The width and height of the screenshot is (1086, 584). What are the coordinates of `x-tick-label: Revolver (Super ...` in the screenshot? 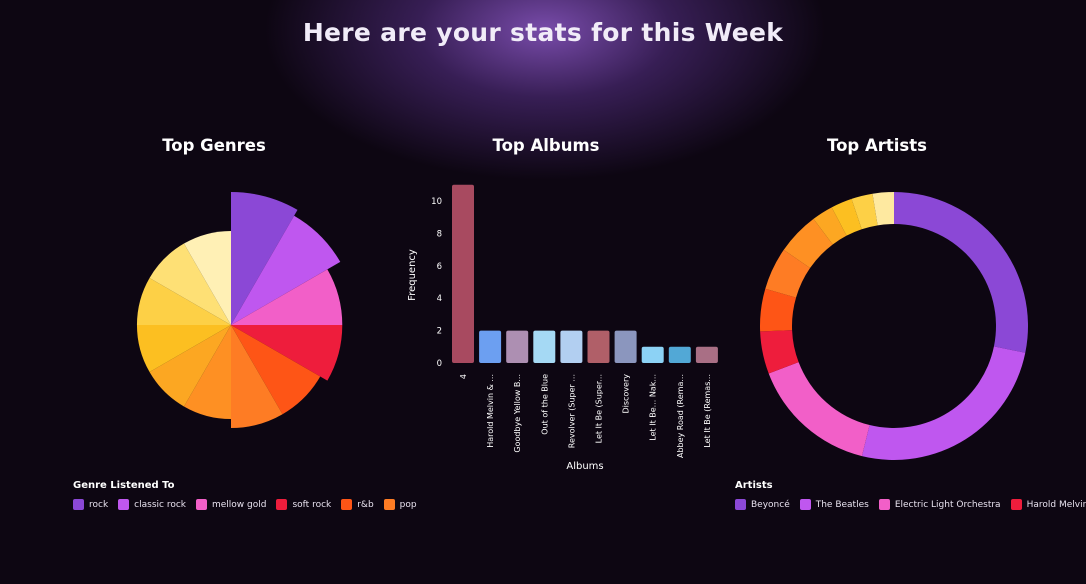 It's located at (571, 411).